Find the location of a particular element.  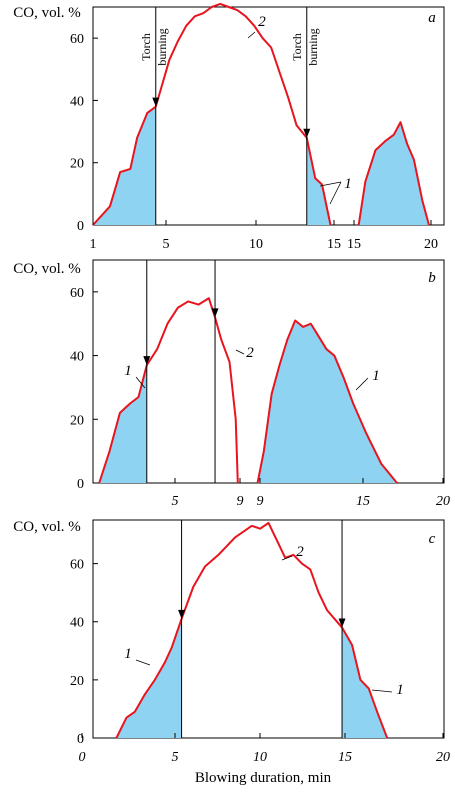

x-tick-label: 1 is located at coordinates (93, 244).